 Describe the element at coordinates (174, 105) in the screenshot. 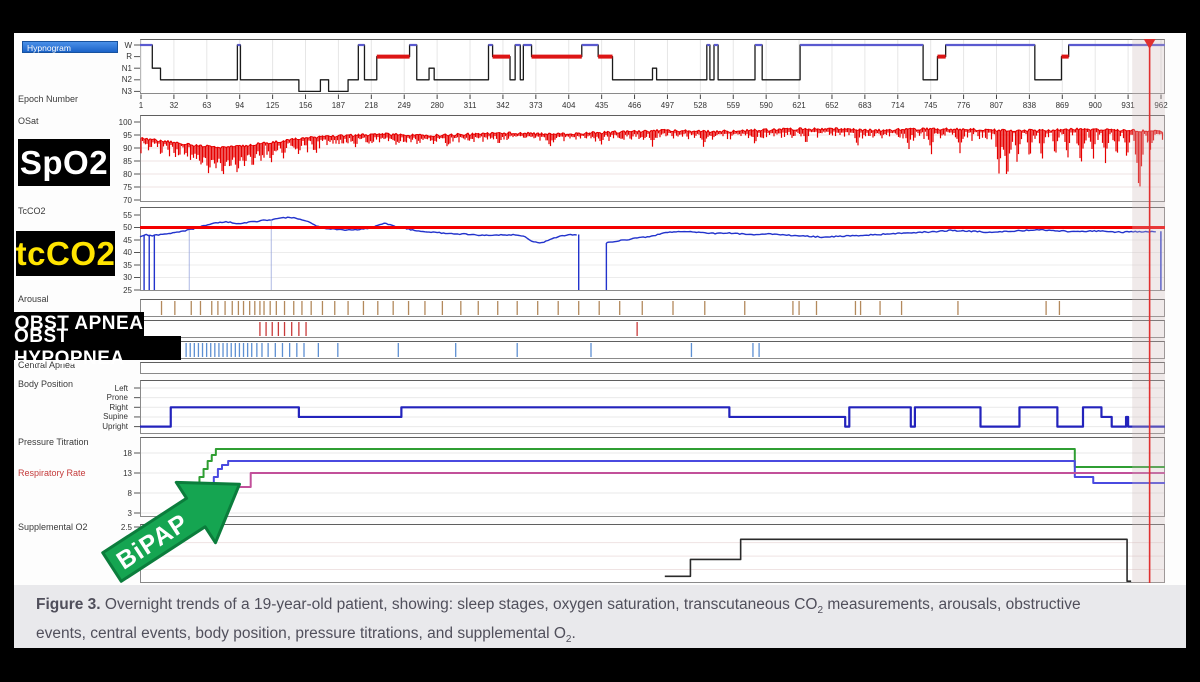

I see `epoch-tick-label: 32` at that location.